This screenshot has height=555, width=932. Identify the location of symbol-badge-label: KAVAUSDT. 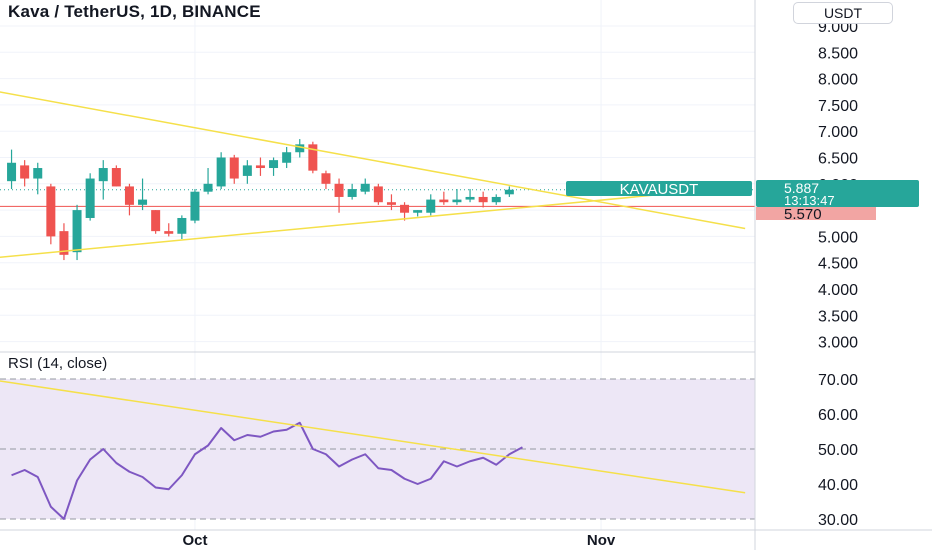
(659, 189).